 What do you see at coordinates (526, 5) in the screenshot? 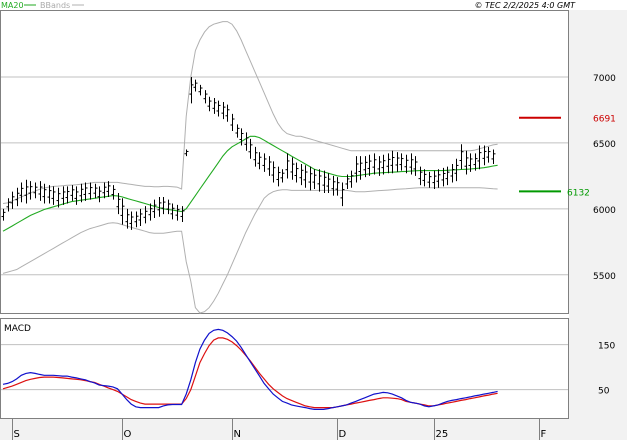
I see `source-watermark: © TEC 2/2/2025 4:0 GMT` at bounding box center [526, 5].